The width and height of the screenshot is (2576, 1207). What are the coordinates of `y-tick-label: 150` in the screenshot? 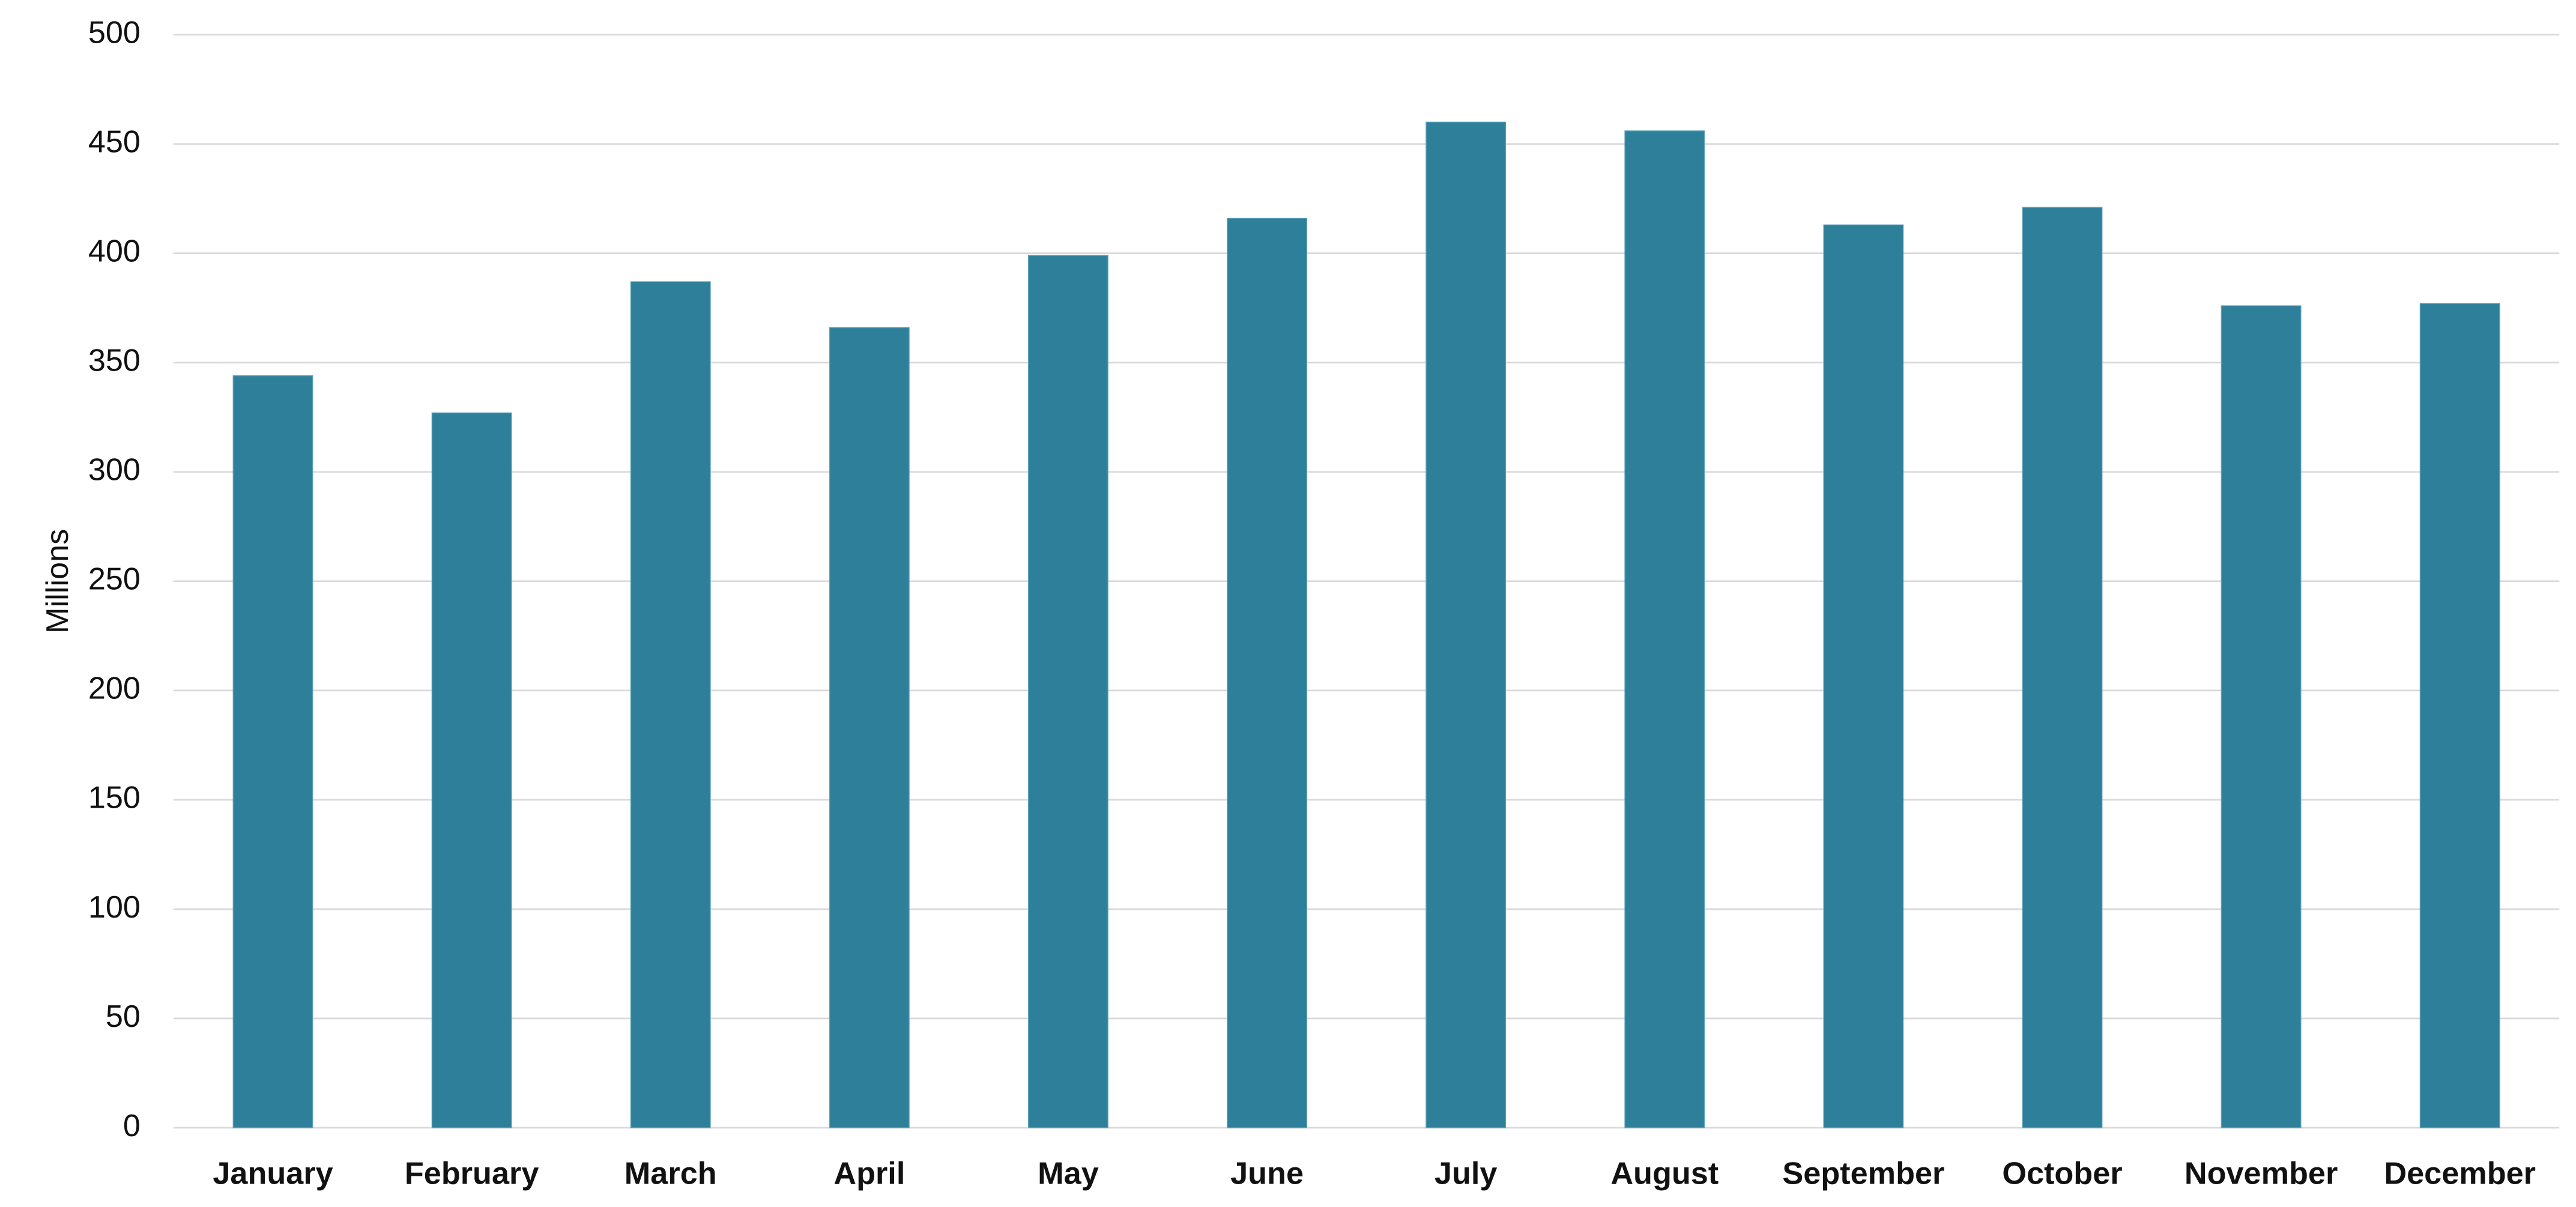 It's located at (115, 798).